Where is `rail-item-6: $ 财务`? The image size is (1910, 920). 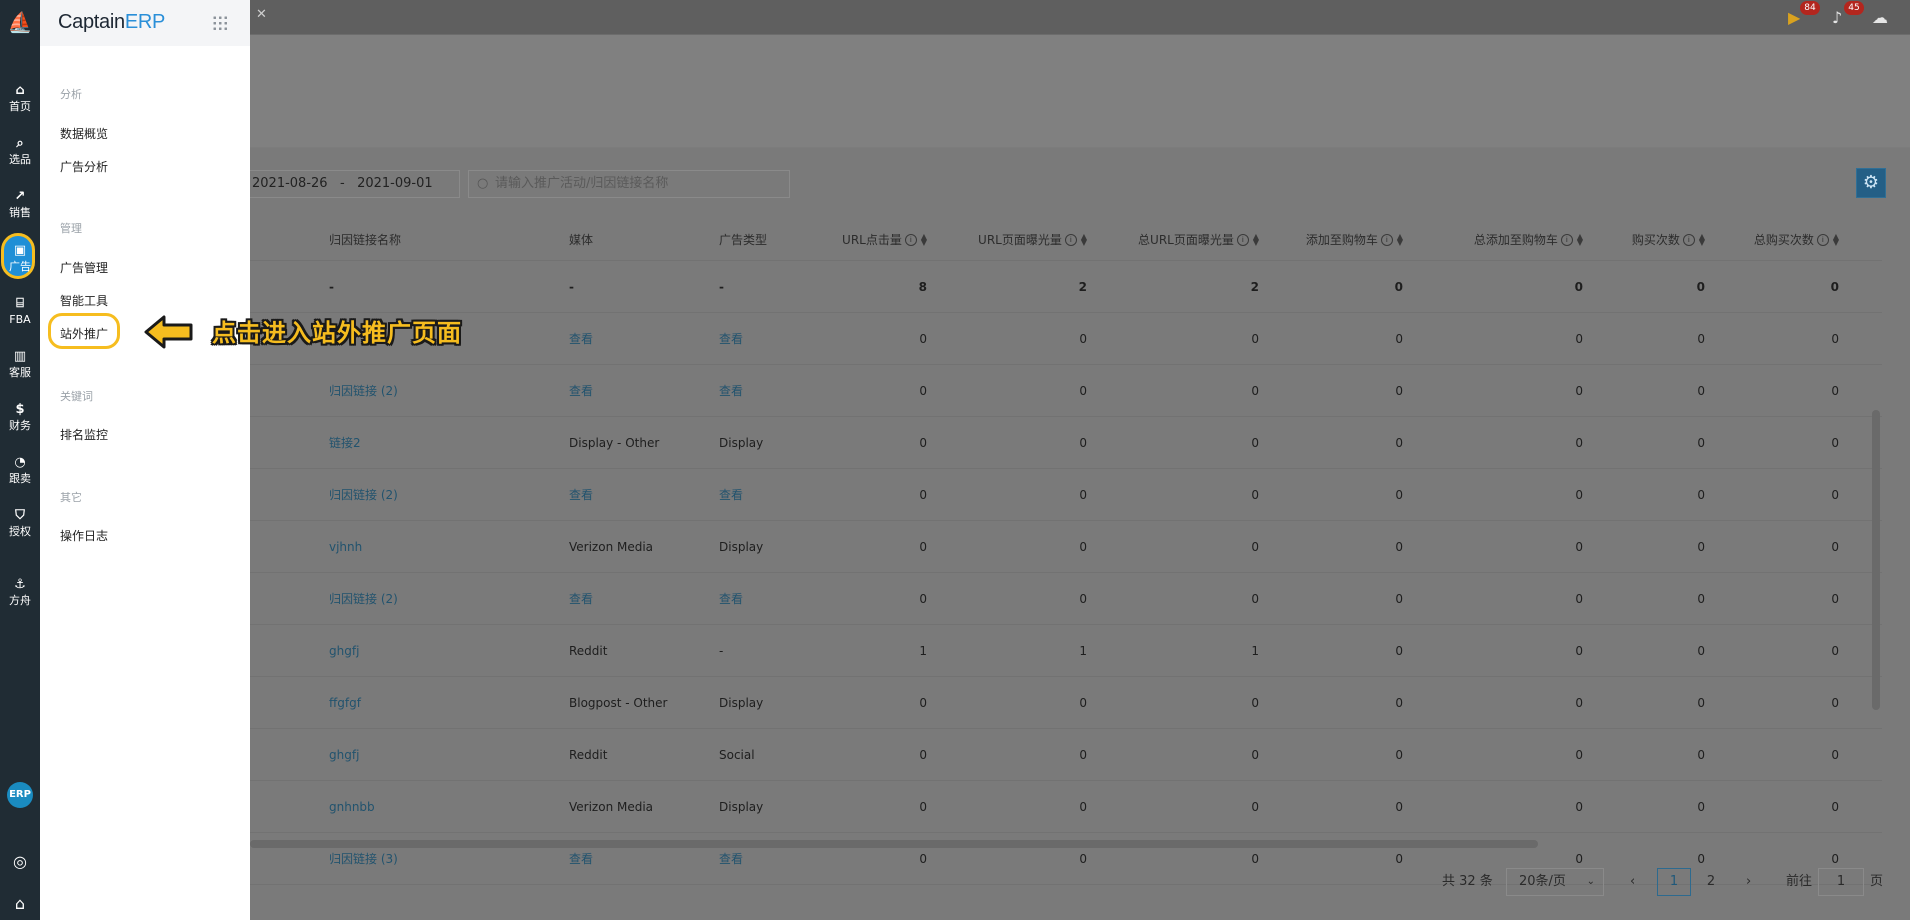
rail-item-6: $ 财务 is located at coordinates (20, 421).